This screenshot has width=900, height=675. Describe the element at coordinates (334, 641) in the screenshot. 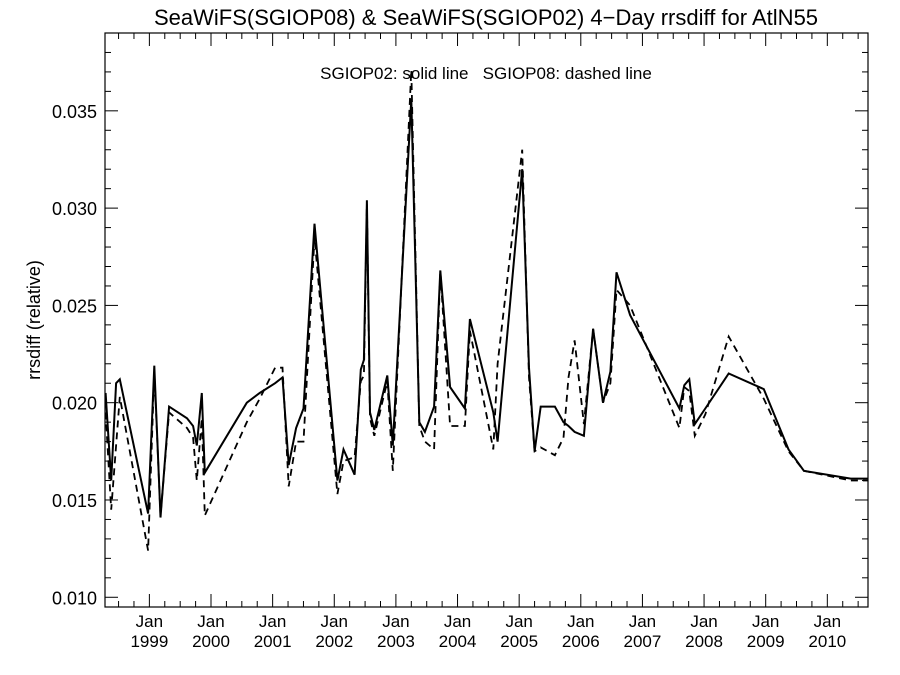

I see `x-tick-year-label: 2002` at that location.